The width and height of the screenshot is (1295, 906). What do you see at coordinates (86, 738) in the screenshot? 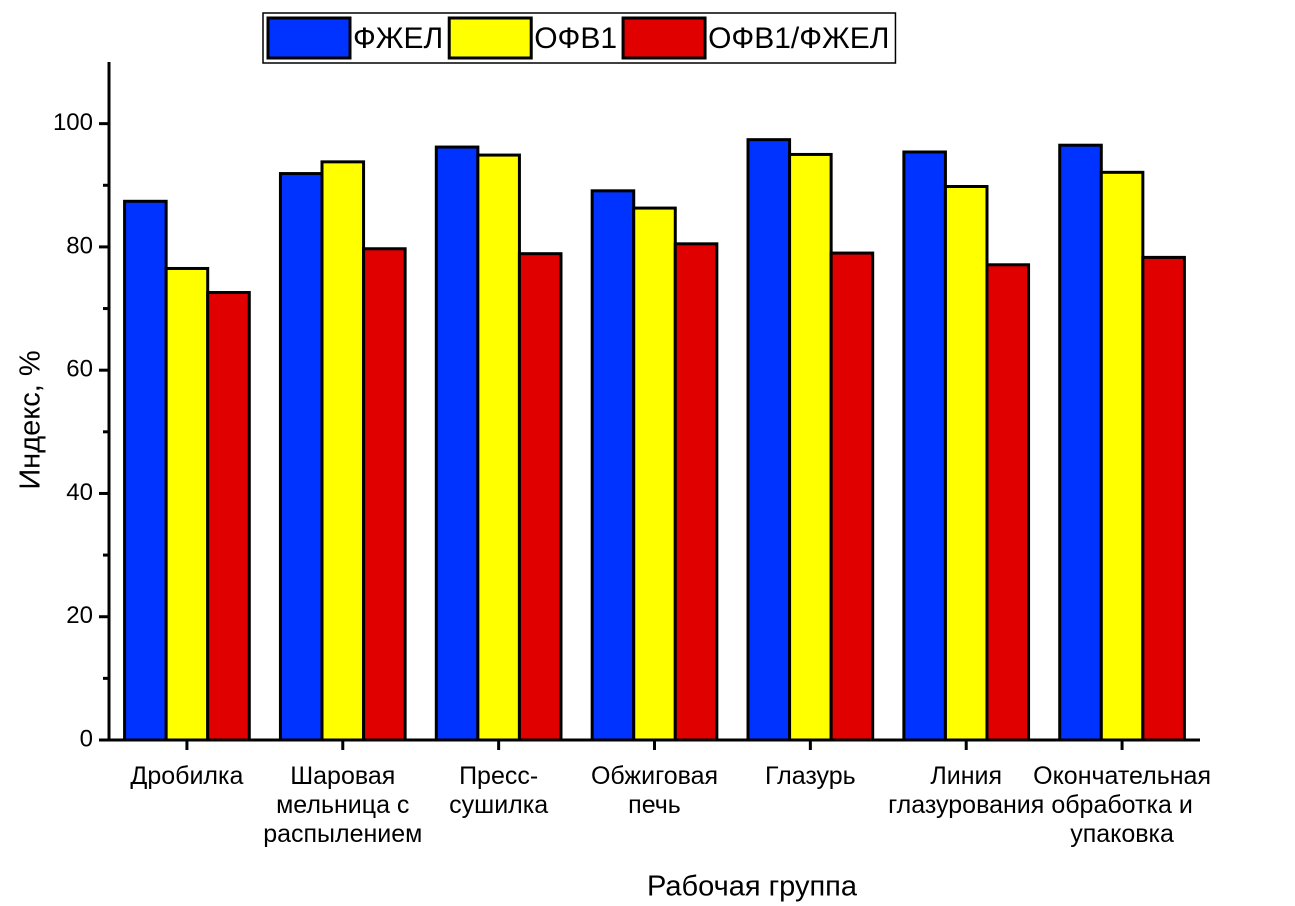
I see `y-tick-label: 0` at bounding box center [86, 738].